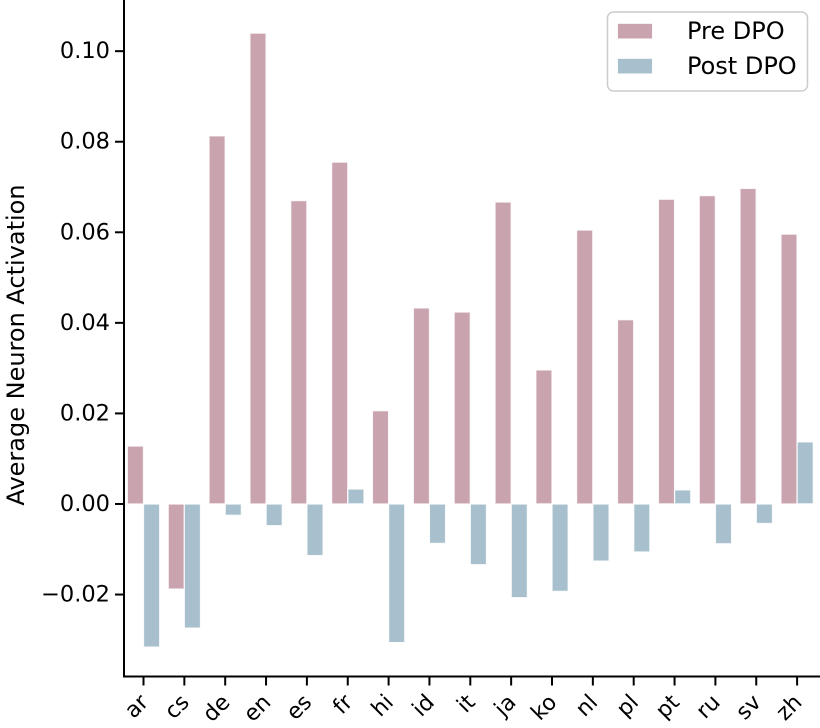  What do you see at coordinates (396, 573) in the screenshot?
I see `bar-post-dpo-hi` at bounding box center [396, 573].